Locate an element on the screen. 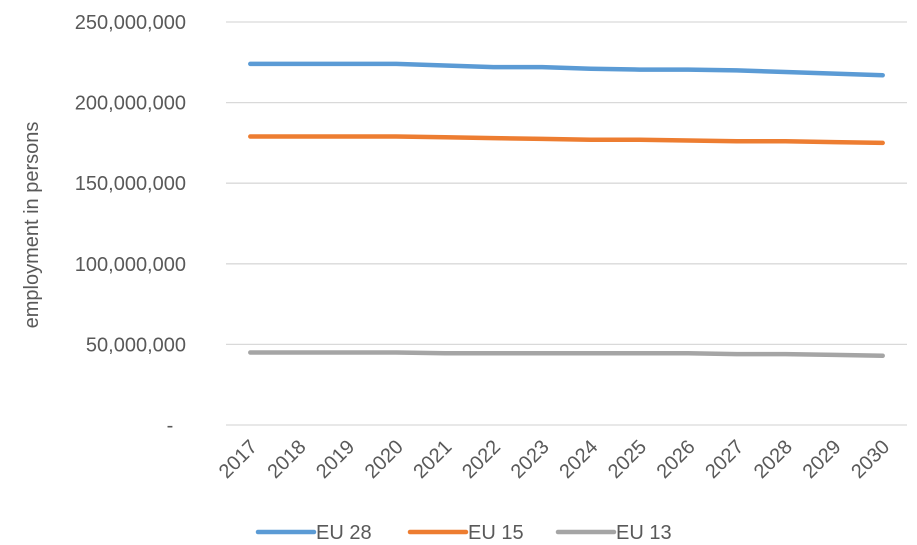 The height and width of the screenshot is (545, 917). legend-label: EU 15 is located at coordinates (496, 533).